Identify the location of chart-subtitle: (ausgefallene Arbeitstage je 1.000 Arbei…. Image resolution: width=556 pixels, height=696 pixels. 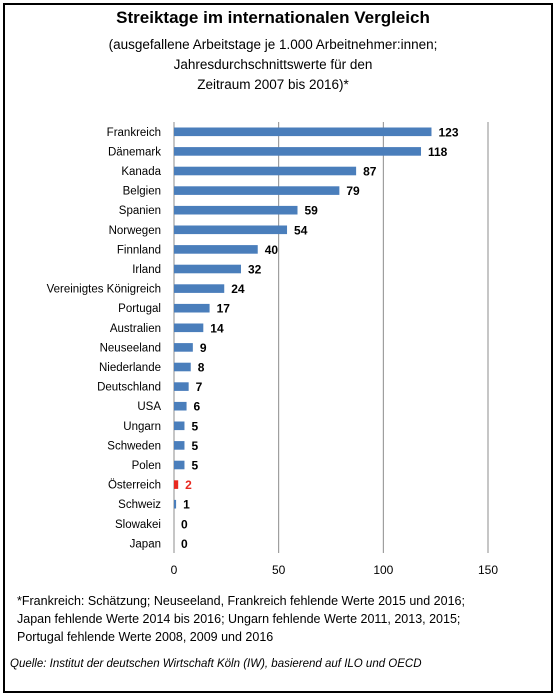
(273, 65).